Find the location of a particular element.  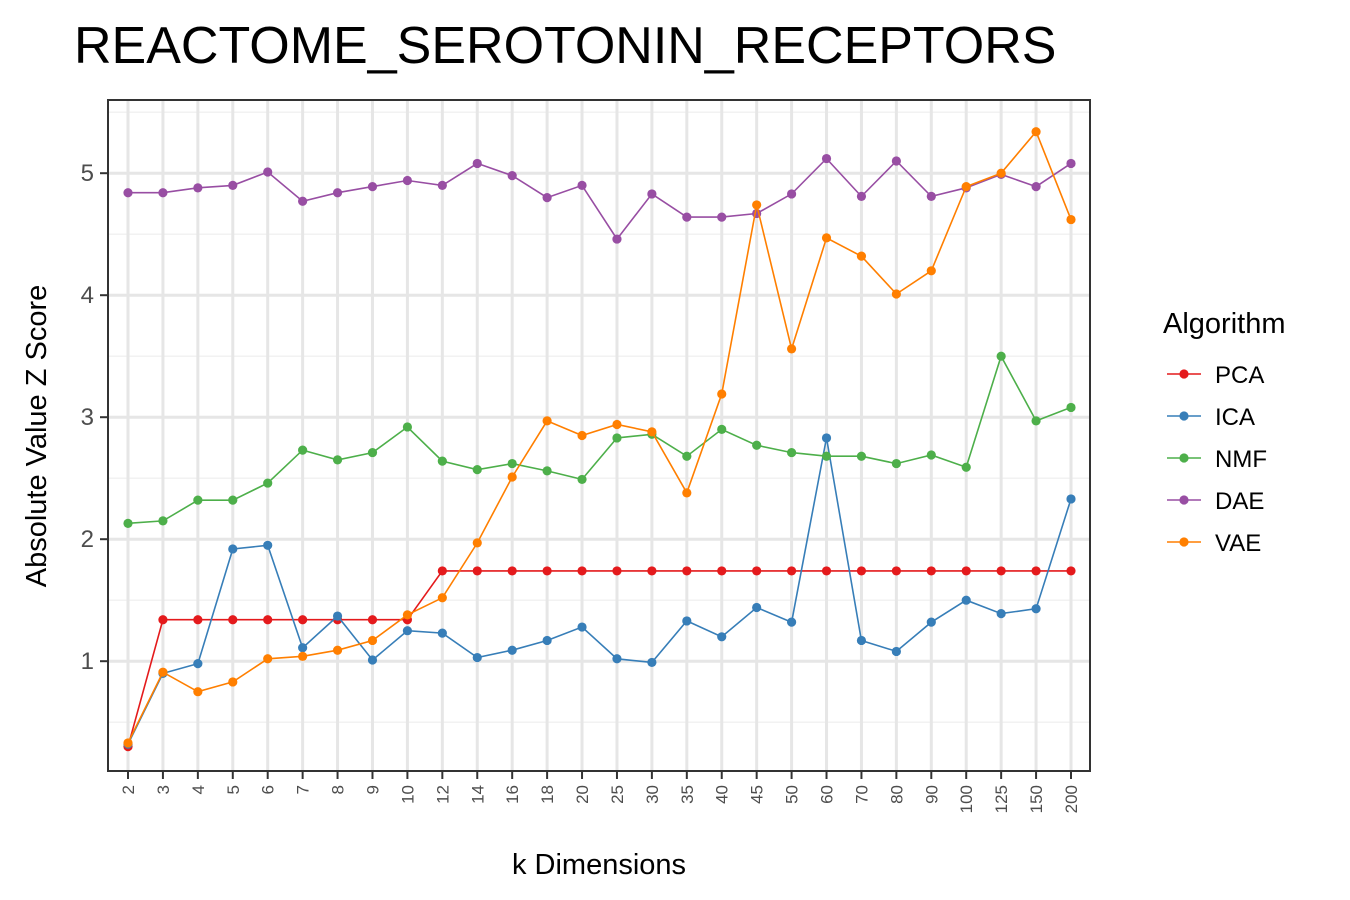

x-tick-label: 20 is located at coordinates (582, 794).